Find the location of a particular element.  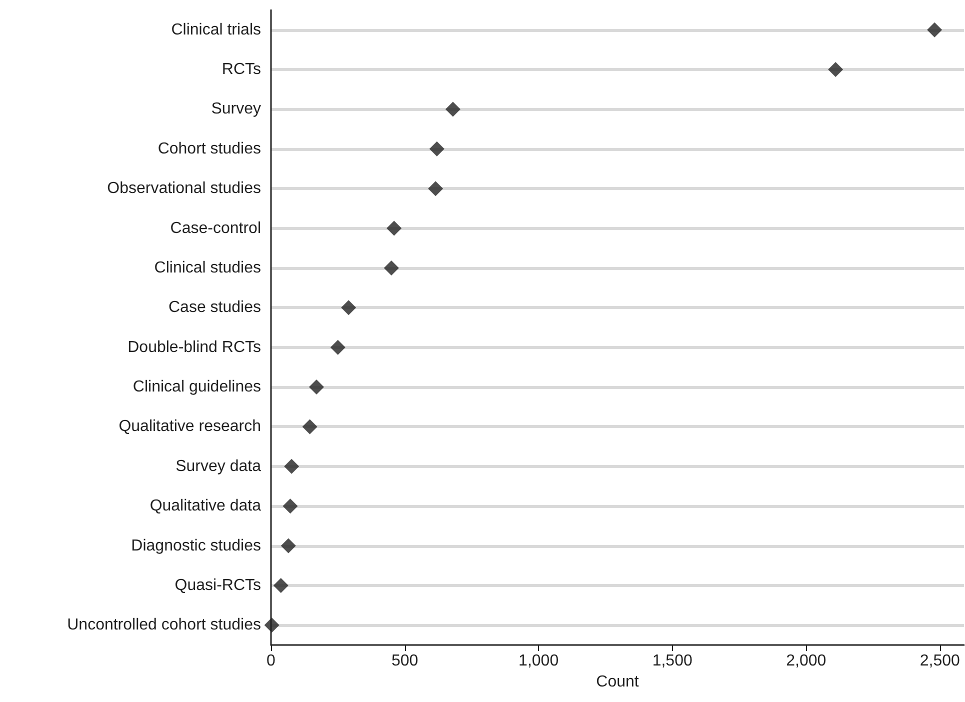

y-tick-label: Clinical guidelines is located at coordinates (196, 387).